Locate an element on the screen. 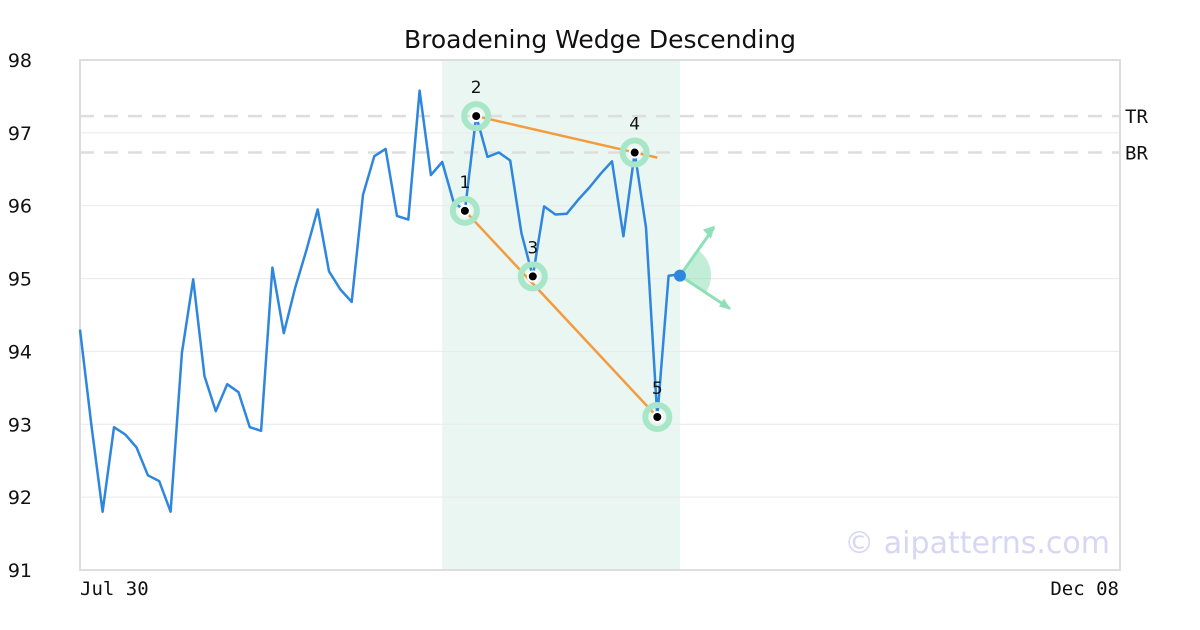 This screenshot has width=1200, height=630. bottom-trendline is located at coordinates (561, 313).